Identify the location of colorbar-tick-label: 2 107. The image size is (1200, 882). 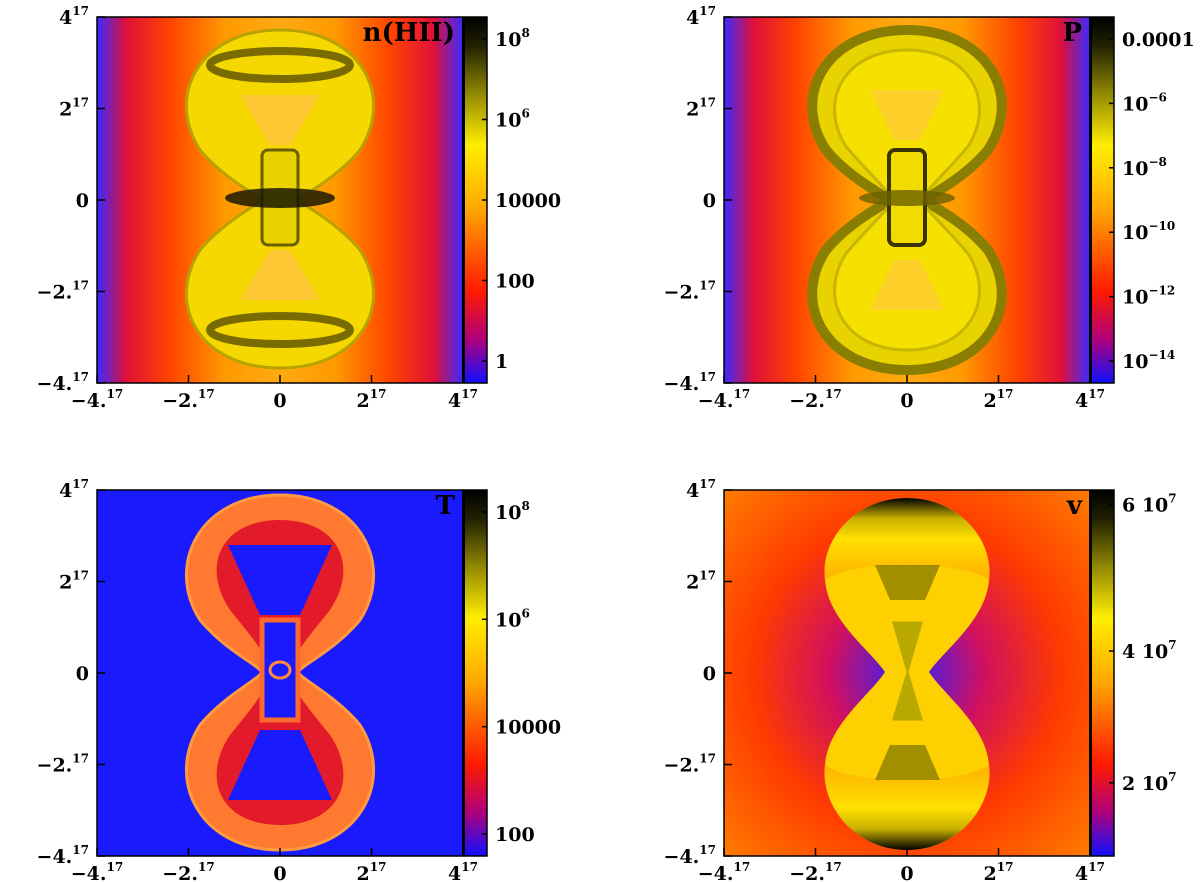
(1149, 782).